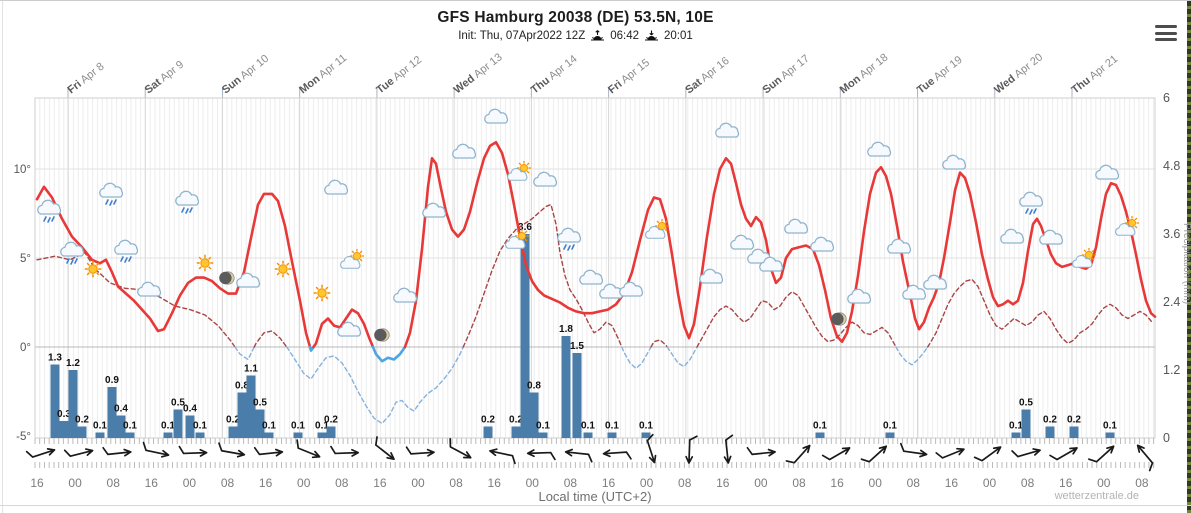 This screenshot has height=513, width=1191. Describe the element at coordinates (525, 227) in the screenshot. I see `precip-value-label: 3.6` at that location.